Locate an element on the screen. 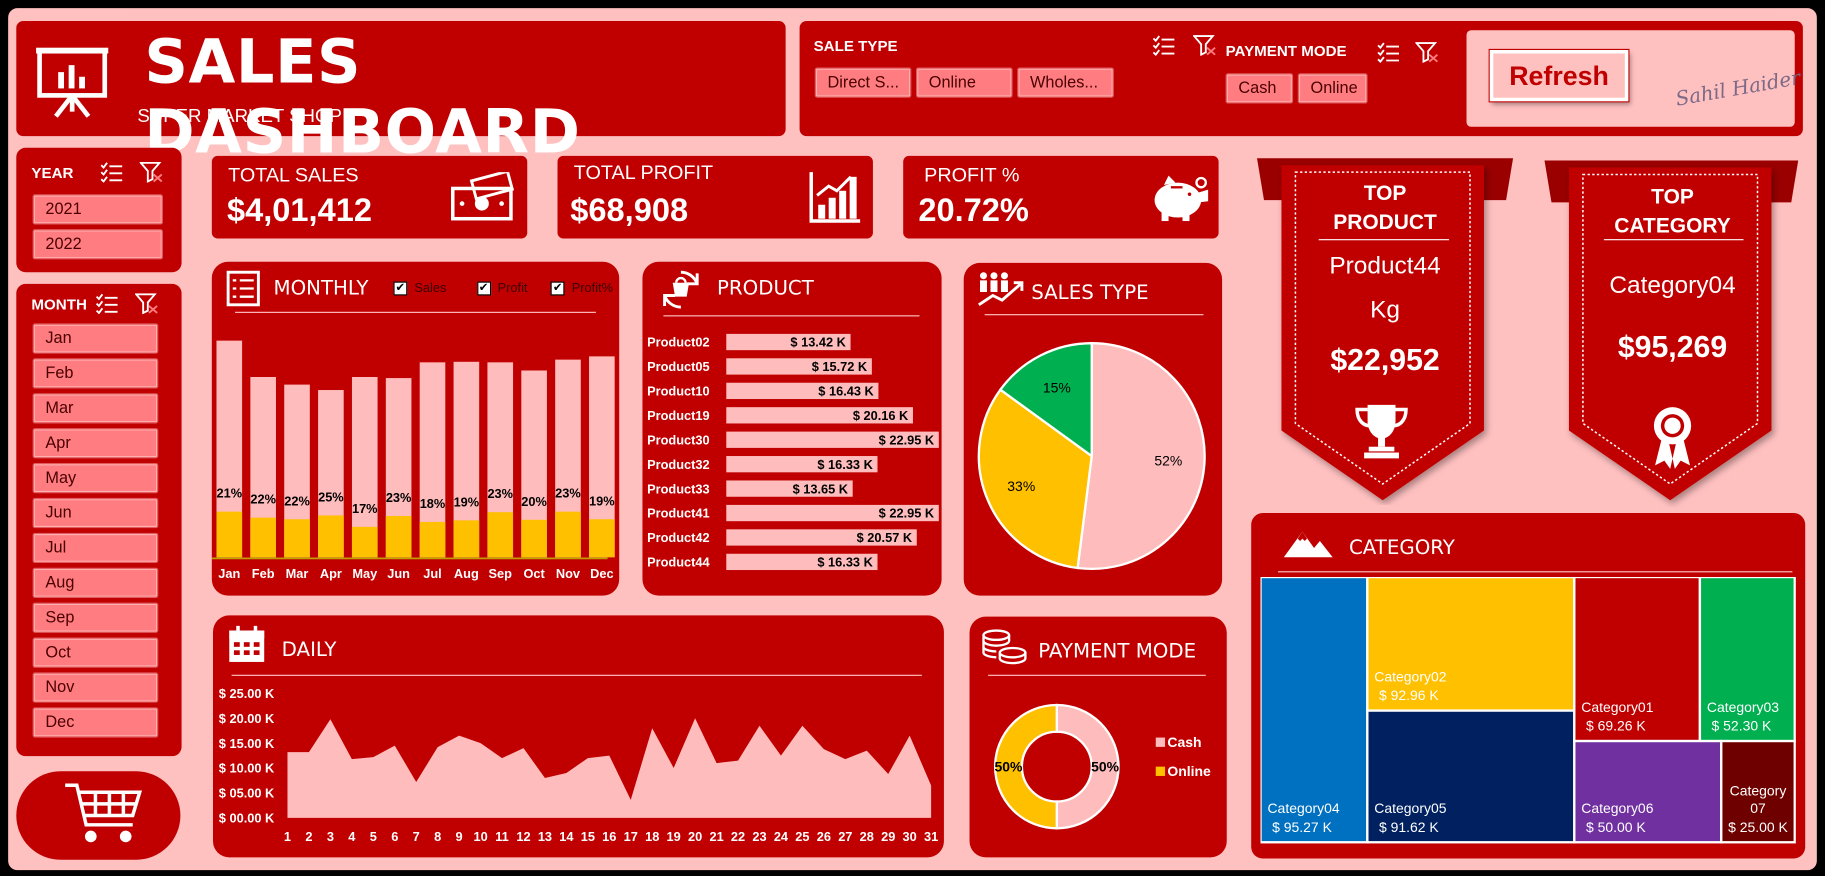 The width and height of the screenshot is (1825, 876). treemap-name-5: Category06 is located at coordinates (1617, 808).